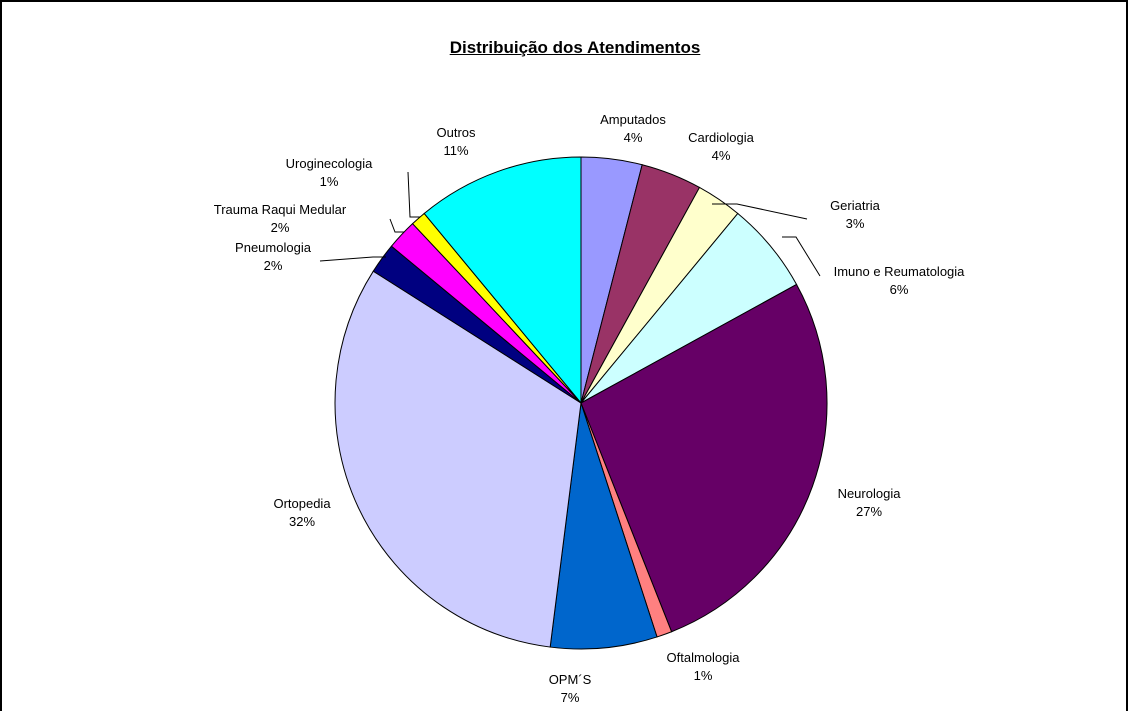 The width and height of the screenshot is (1131, 711). I want to click on slice-label: Ortopedia, so click(302, 503).